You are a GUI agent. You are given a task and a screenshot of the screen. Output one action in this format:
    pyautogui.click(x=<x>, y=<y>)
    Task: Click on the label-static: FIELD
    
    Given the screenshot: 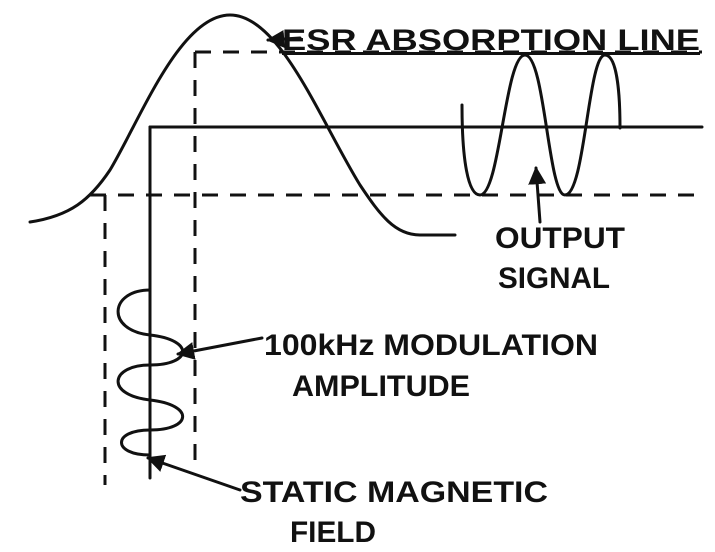 What is the action you would take?
    pyautogui.click(x=333, y=532)
    